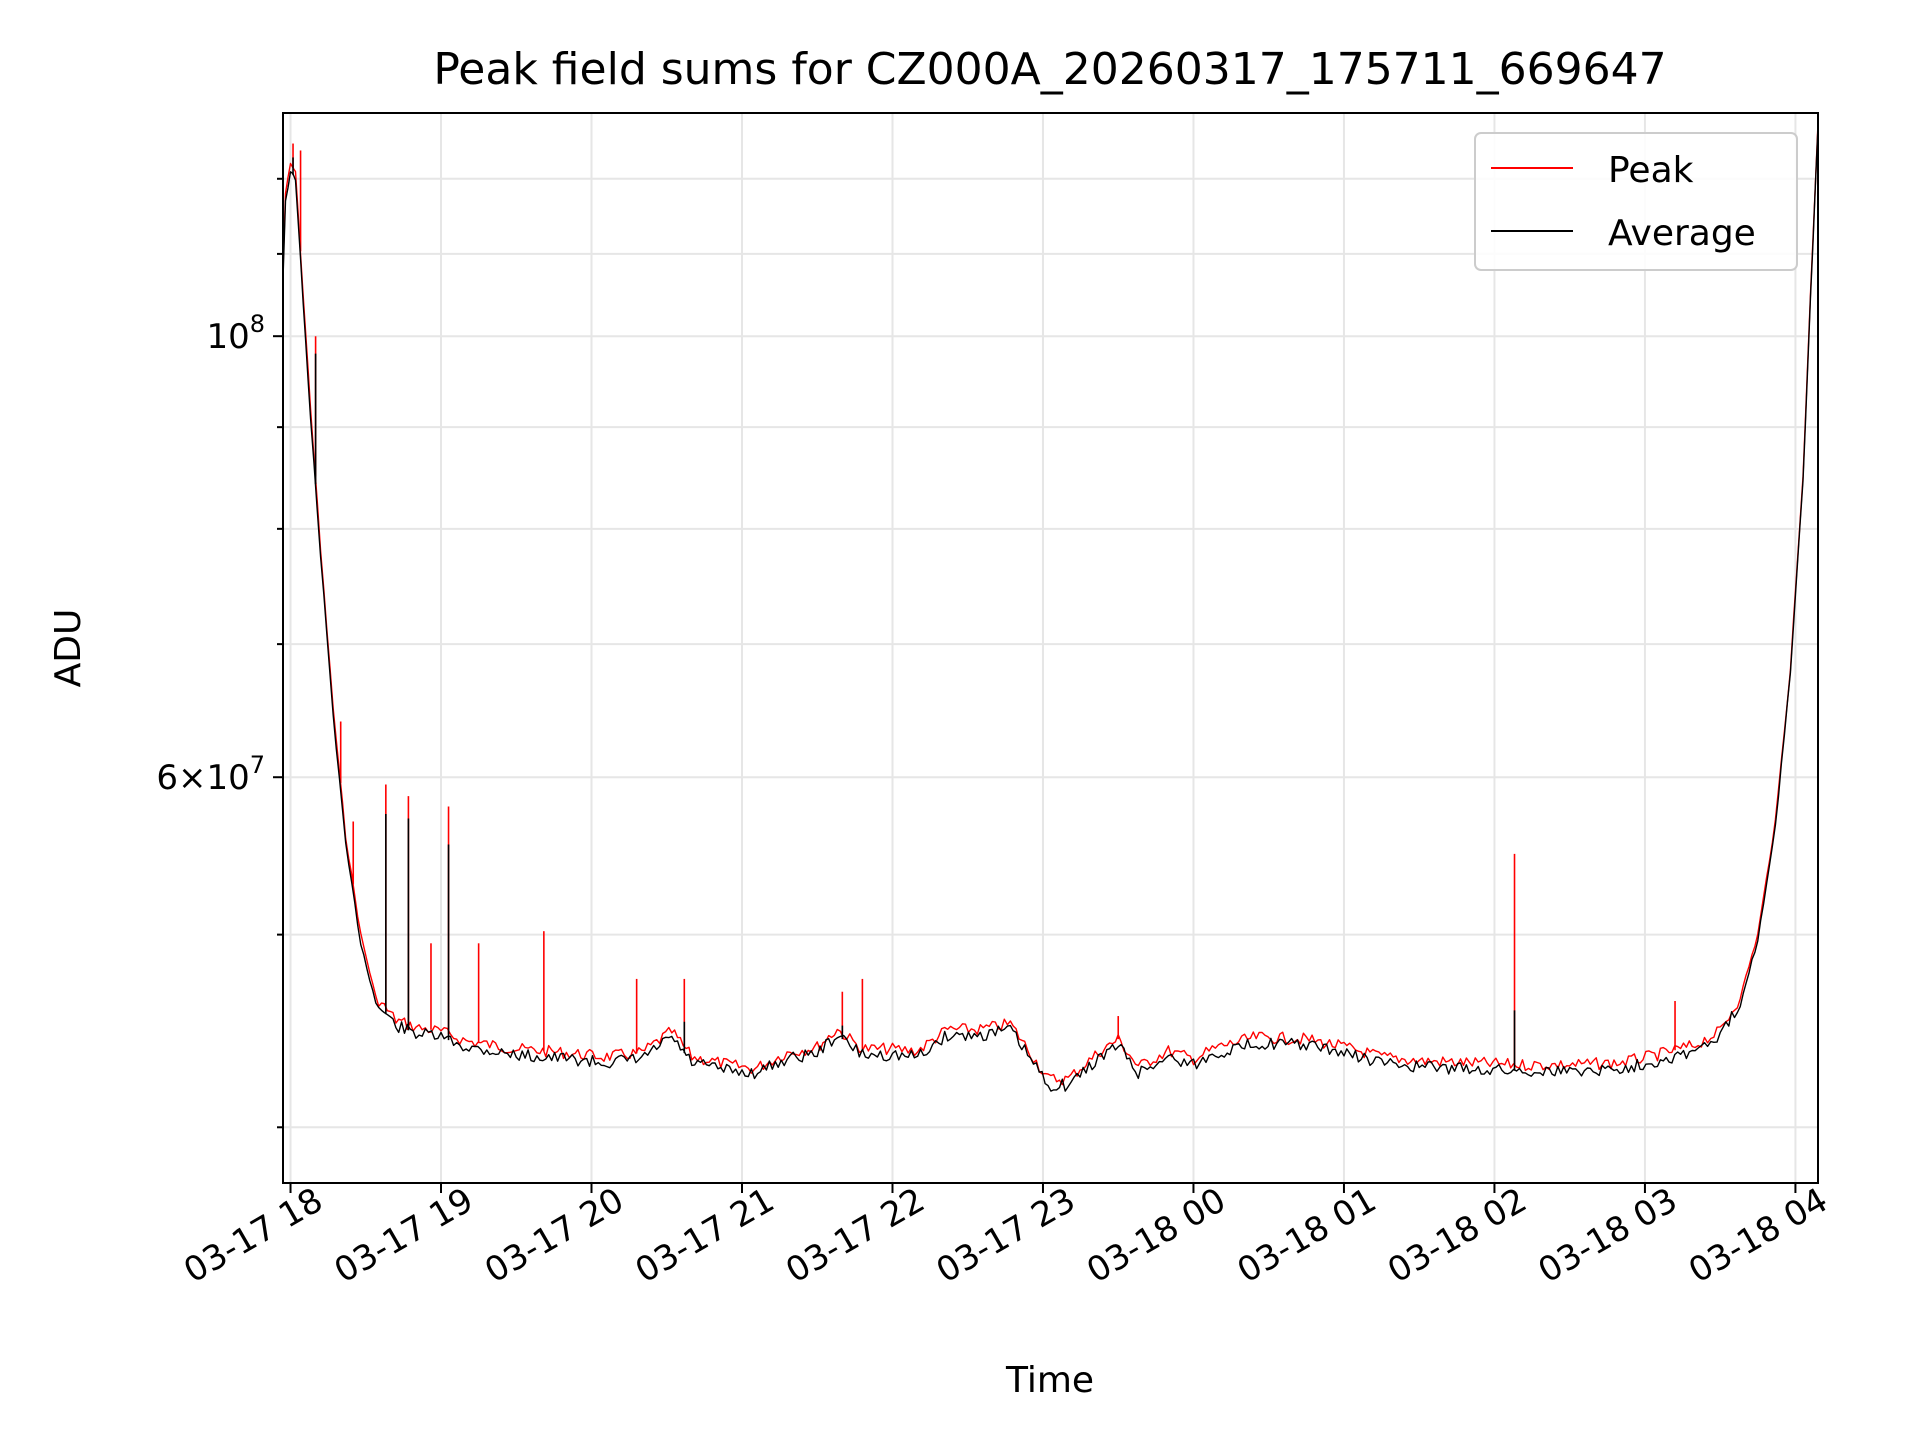 The width and height of the screenshot is (1920, 1440). Describe the element at coordinates (1636, 201) in the screenshot. I see `legend: Peak Average` at that location.